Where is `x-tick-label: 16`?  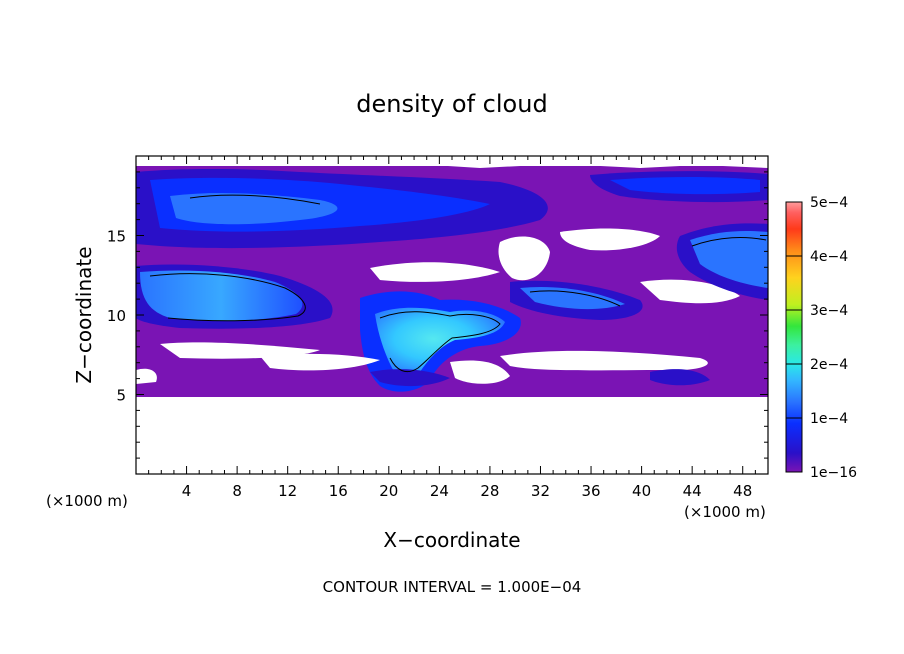
x-tick-label: 16 is located at coordinates (338, 491).